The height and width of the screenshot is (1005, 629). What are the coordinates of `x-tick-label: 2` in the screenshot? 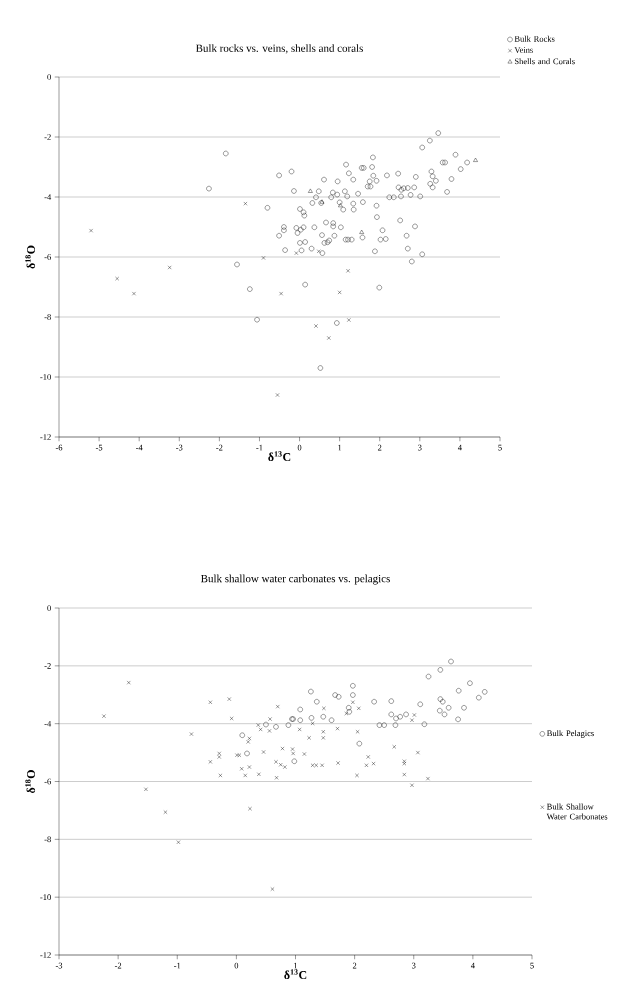 It's located at (379, 447).